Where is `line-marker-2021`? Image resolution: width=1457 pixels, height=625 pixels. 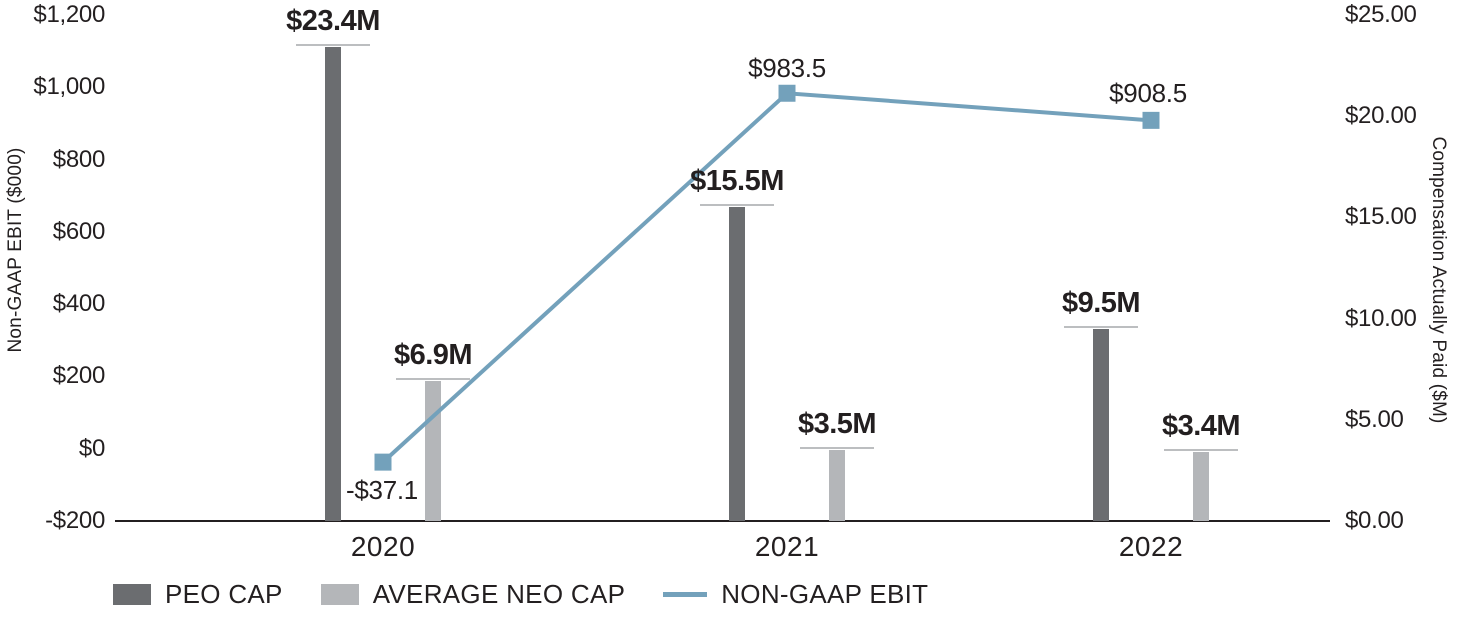 line-marker-2021 is located at coordinates (787, 93).